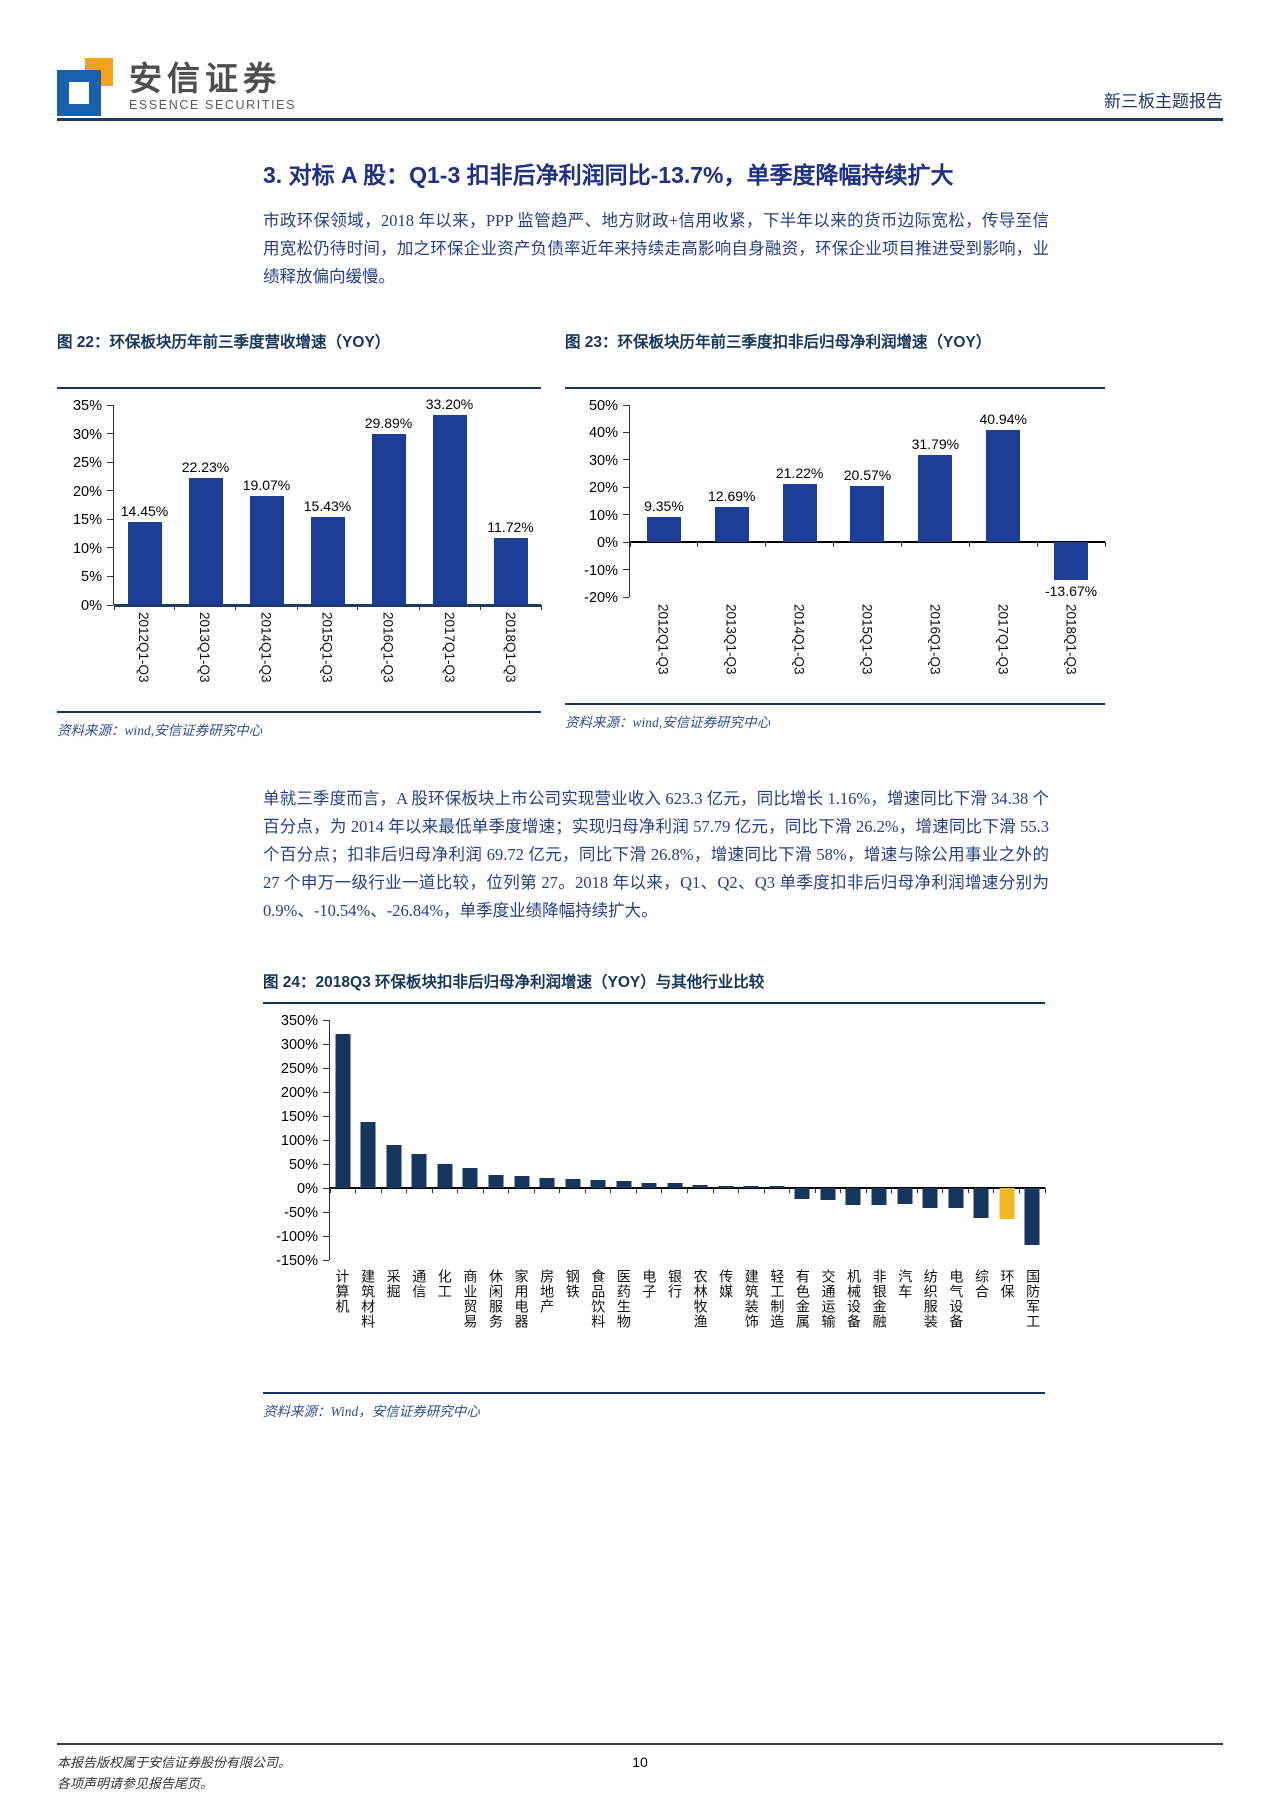 Image resolution: width=1280 pixels, height=1810 pixels. What do you see at coordinates (1007, 1204) in the screenshot?
I see `bar-环保` at bounding box center [1007, 1204].